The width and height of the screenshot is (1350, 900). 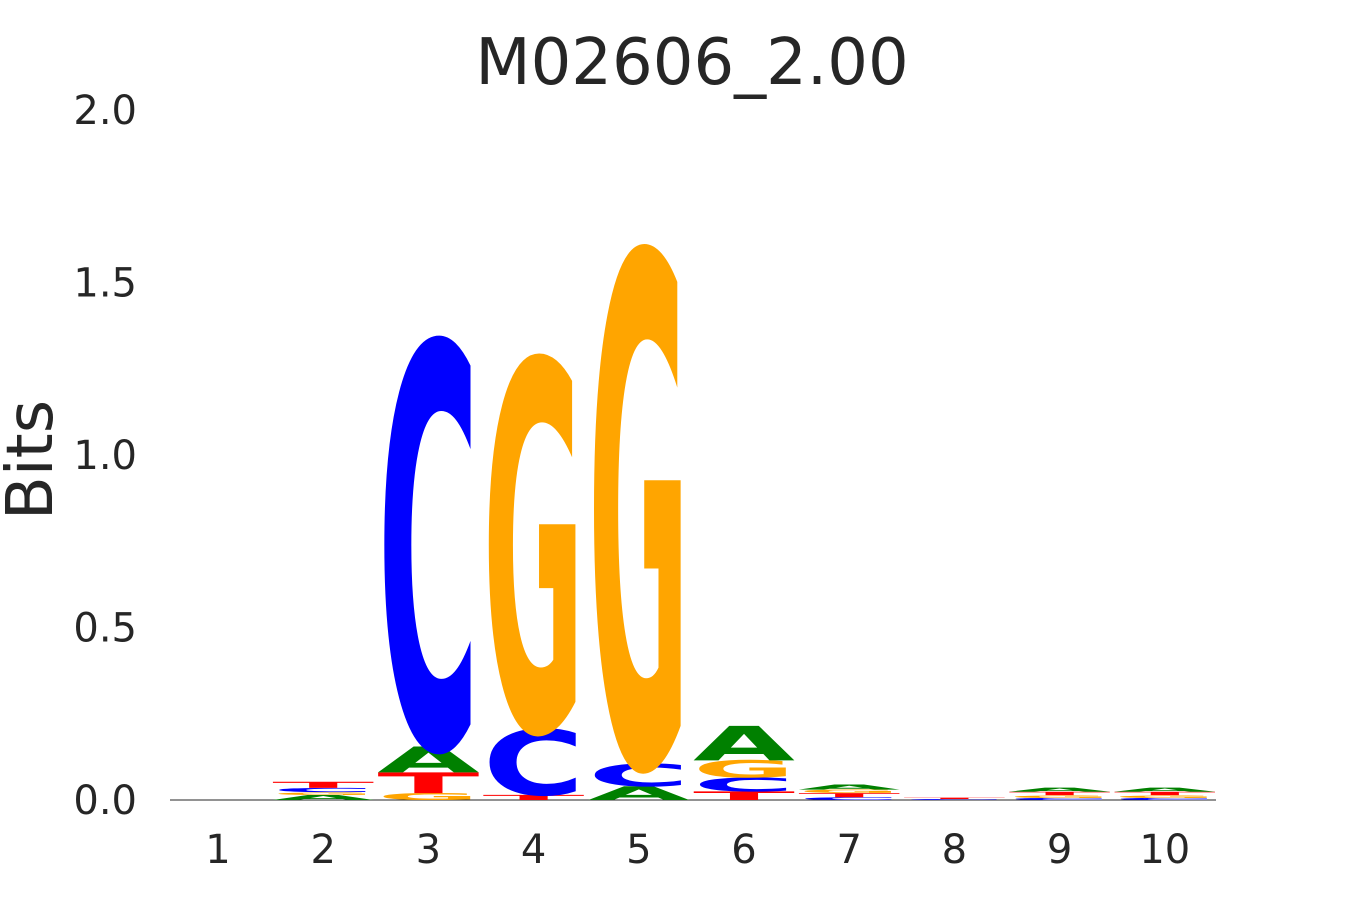 I want to click on x-tick-label: 10, so click(x=1164, y=850).